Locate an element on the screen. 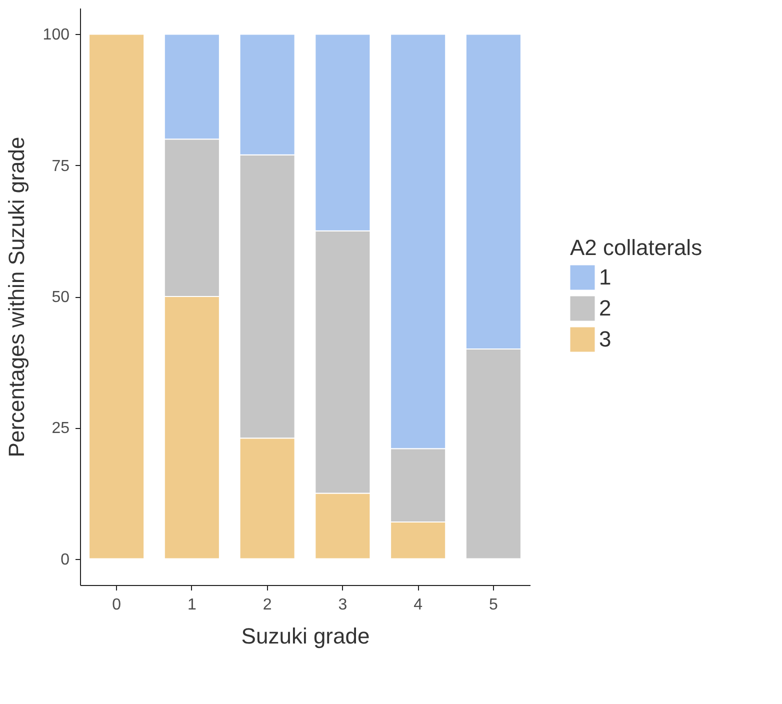  x-tick-label: 5 is located at coordinates (493, 605).